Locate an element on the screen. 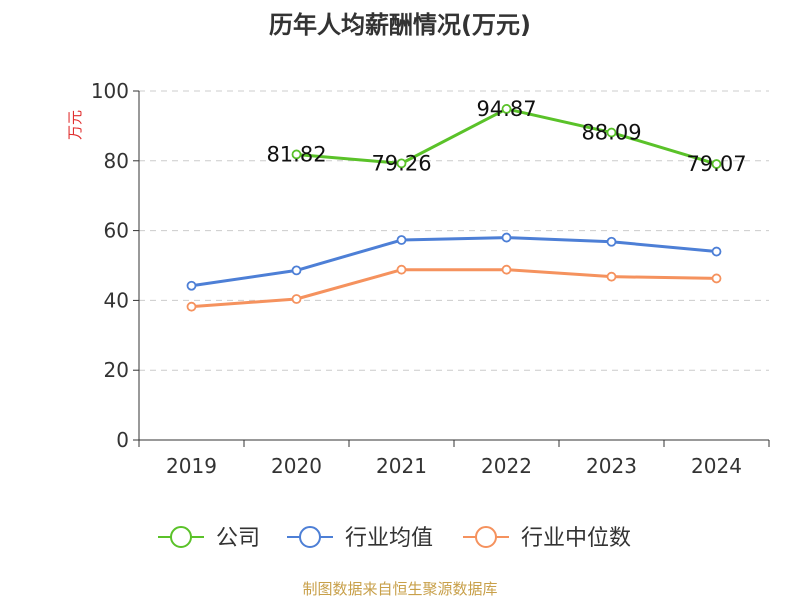 This screenshot has height=600, width=800. x-tick-label: 2019 is located at coordinates (191, 466).